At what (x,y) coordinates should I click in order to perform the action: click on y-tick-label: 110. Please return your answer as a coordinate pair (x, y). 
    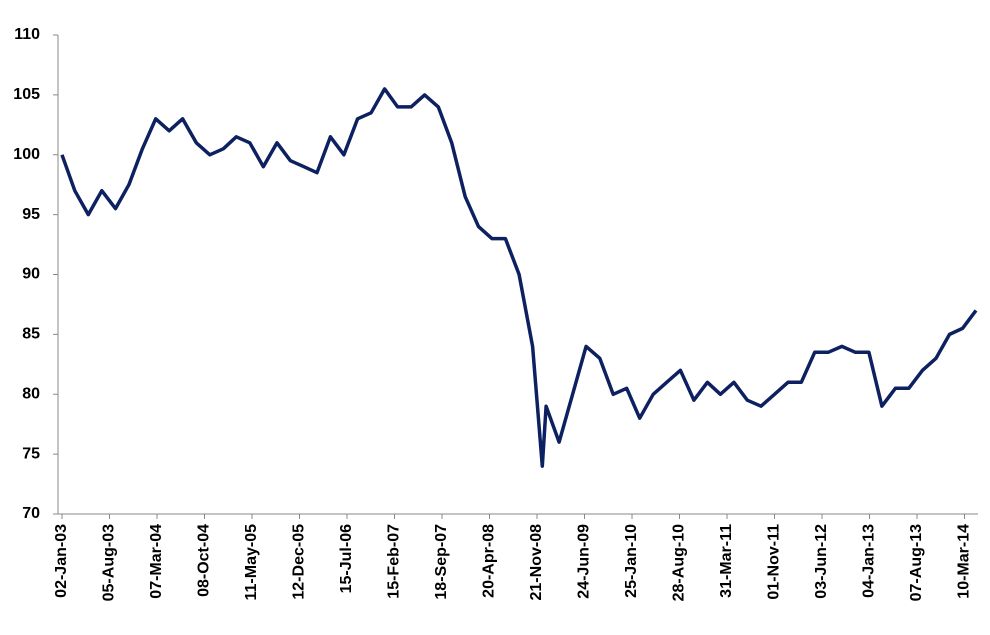
    Looking at the image, I should click on (27, 34).